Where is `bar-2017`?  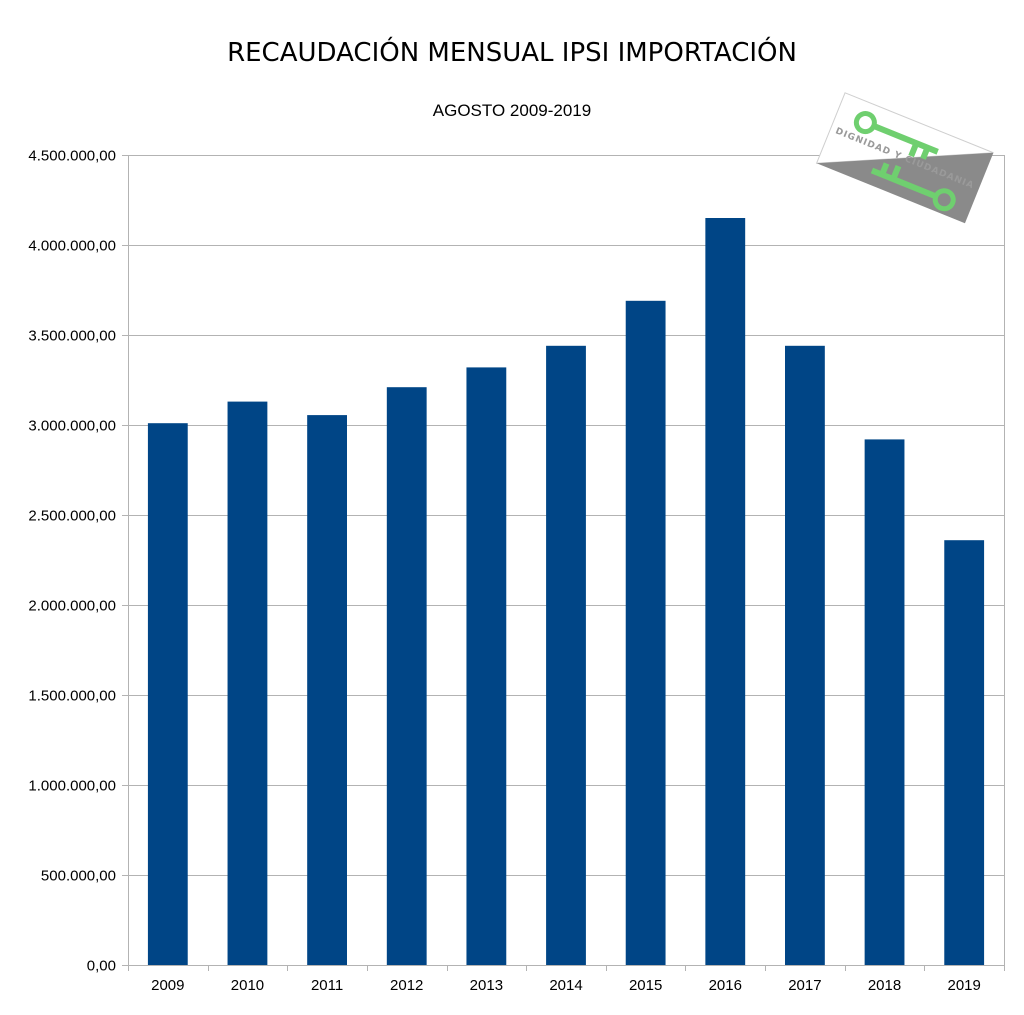 bar-2017 is located at coordinates (805, 655).